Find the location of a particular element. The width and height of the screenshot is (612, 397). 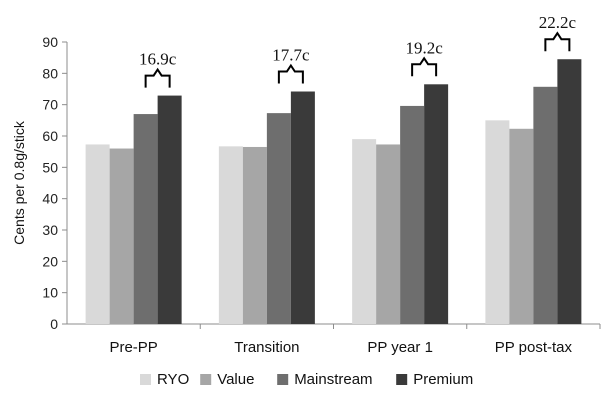

annotation-label: 19.2c is located at coordinates (424, 47).